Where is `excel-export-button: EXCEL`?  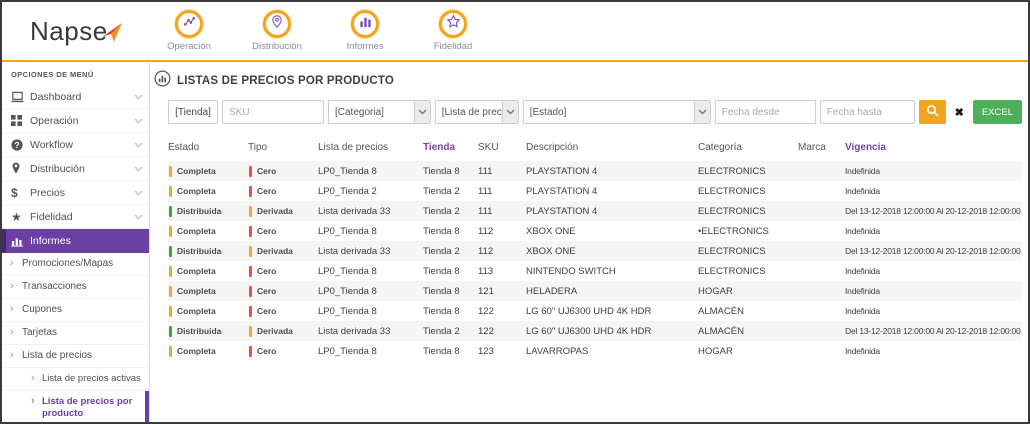 excel-export-button: EXCEL is located at coordinates (997, 112).